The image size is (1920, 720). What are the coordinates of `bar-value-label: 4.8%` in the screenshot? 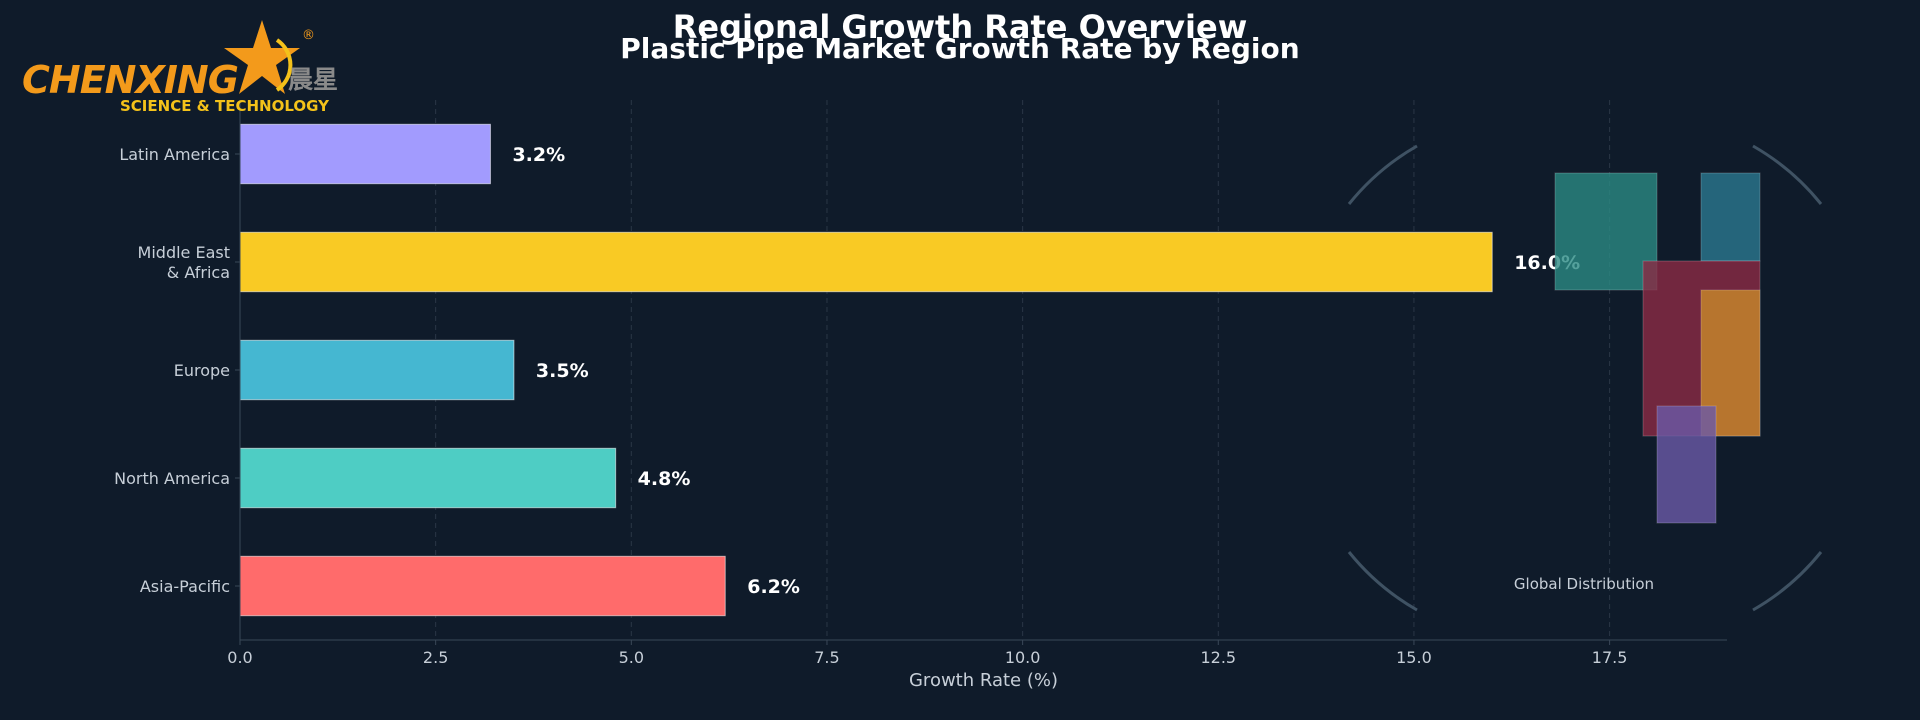 It's located at (664, 479).